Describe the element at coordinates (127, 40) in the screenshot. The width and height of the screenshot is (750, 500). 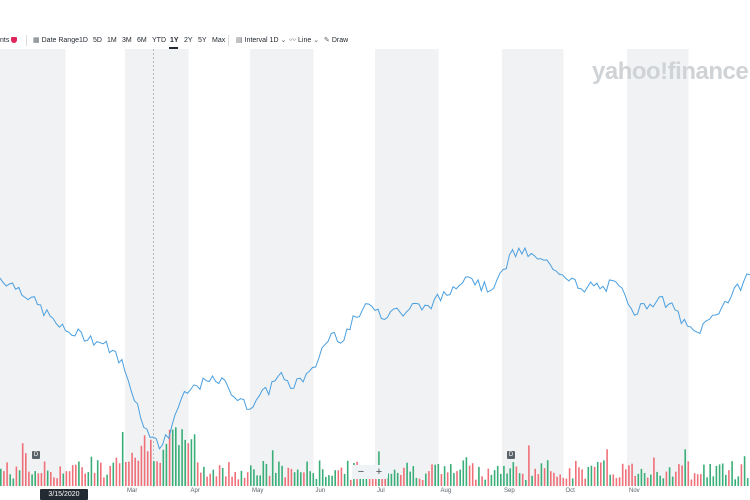
I see `range-3m: 3M` at that location.